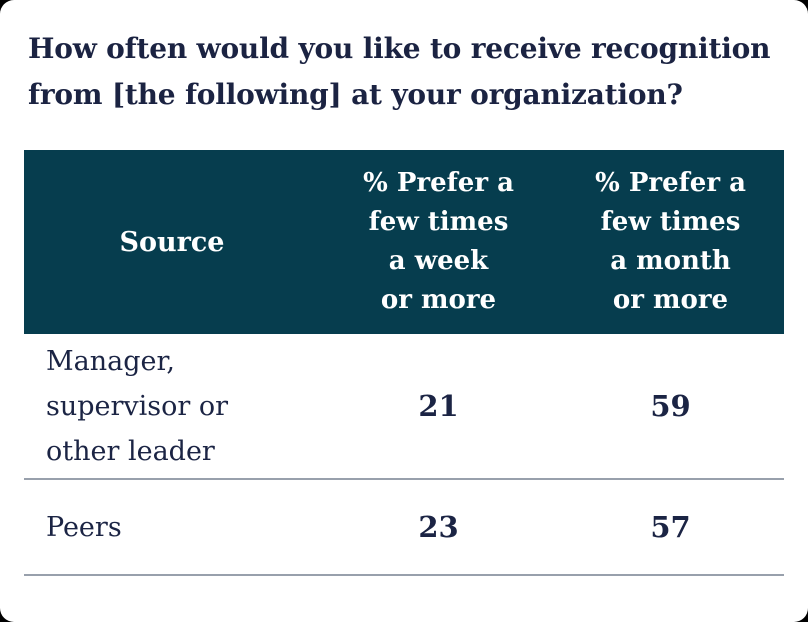 The height and width of the screenshot is (622, 808). I want to click on column-header-source: Source, so click(172, 242).